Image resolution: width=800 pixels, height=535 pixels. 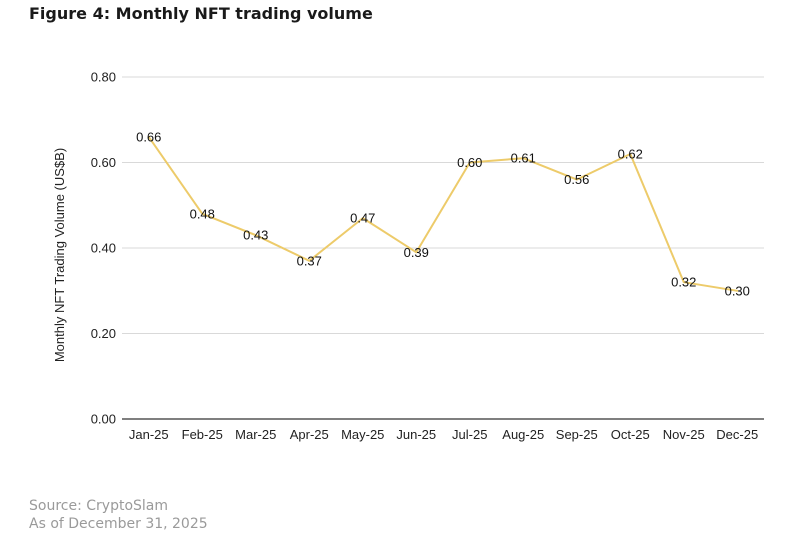 What do you see at coordinates (362, 434) in the screenshot?
I see `x-tick-label: May-25` at bounding box center [362, 434].